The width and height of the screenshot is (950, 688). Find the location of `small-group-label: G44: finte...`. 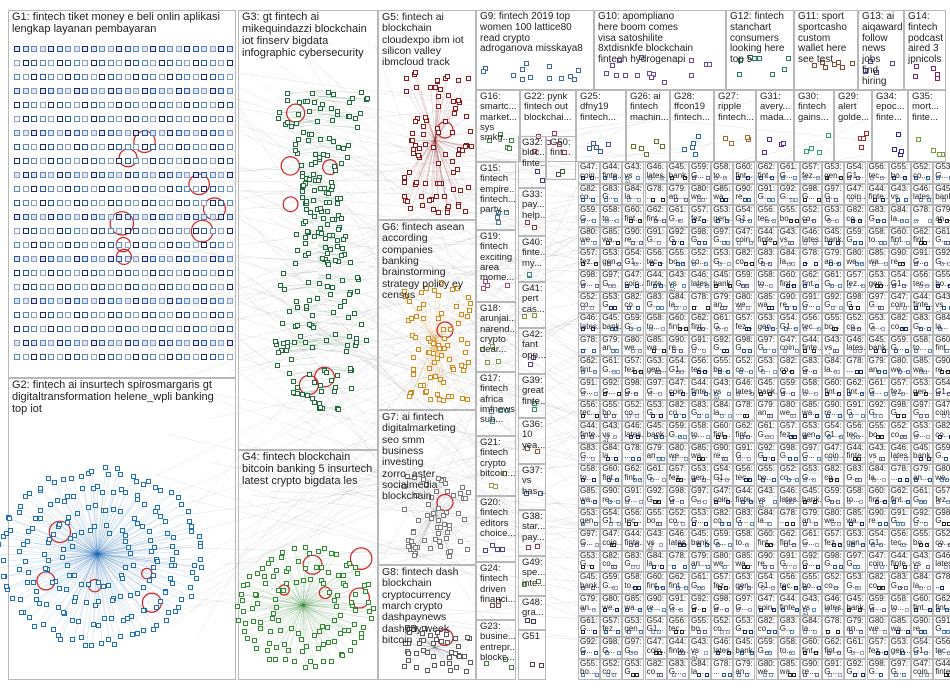

small-group-label: G44: finte... is located at coordinates (590, 430).